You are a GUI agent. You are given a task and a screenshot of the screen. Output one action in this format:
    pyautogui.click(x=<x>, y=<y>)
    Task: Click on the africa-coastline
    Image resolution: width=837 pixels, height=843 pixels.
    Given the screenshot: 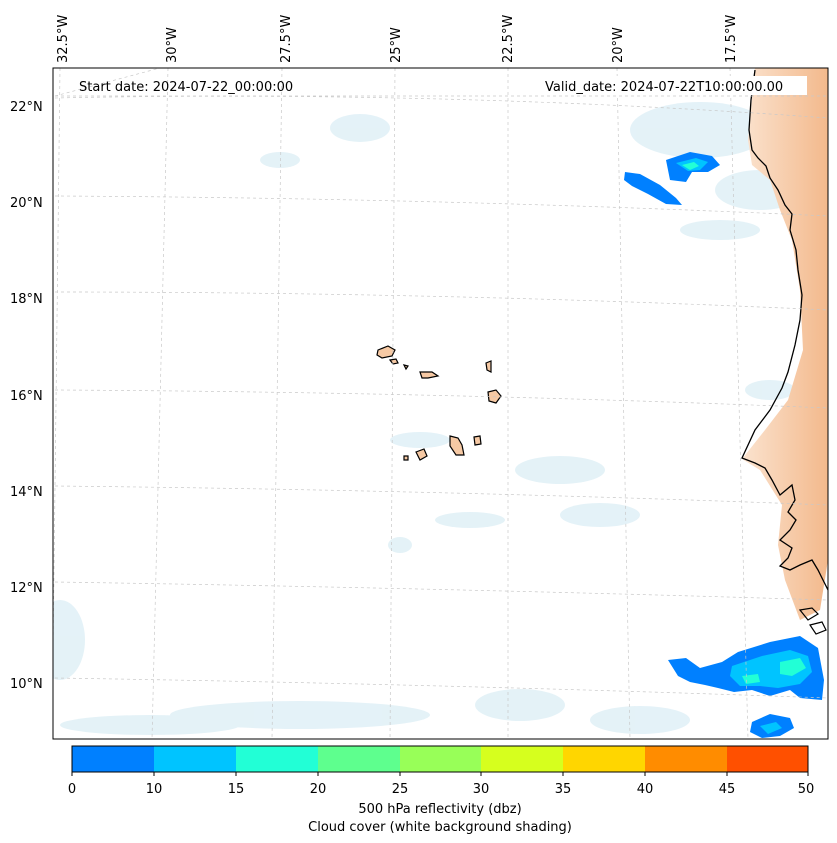 What is the action you would take?
    pyautogui.click(x=784, y=330)
    